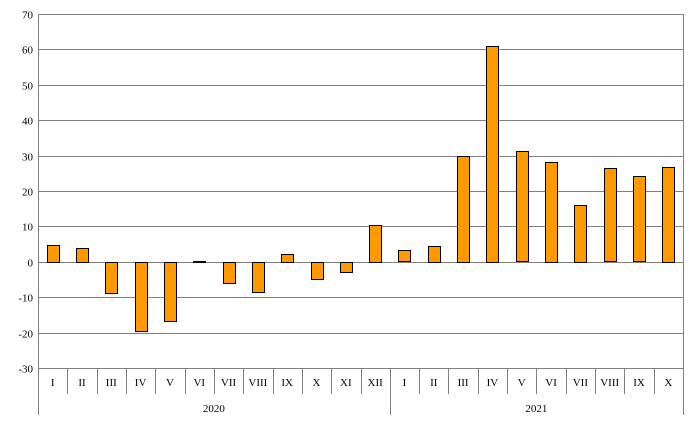 The height and width of the screenshot is (423, 696). Describe the element at coordinates (28, 193) in the screenshot. I see `y-tick-label: 20` at that location.